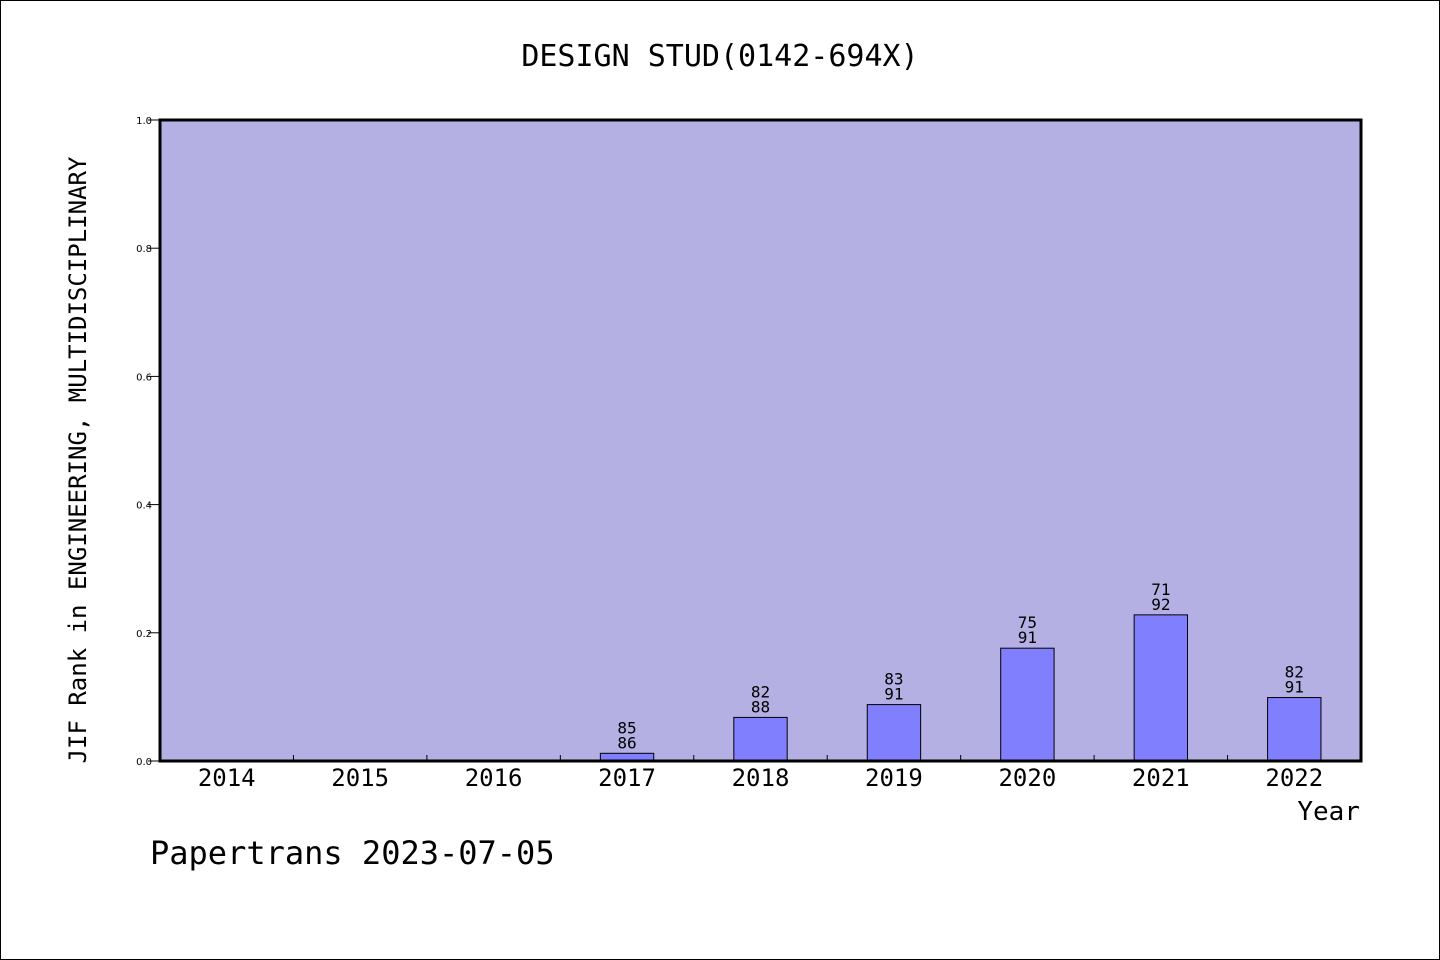  I want to click on bar-2021, so click(1161, 688).